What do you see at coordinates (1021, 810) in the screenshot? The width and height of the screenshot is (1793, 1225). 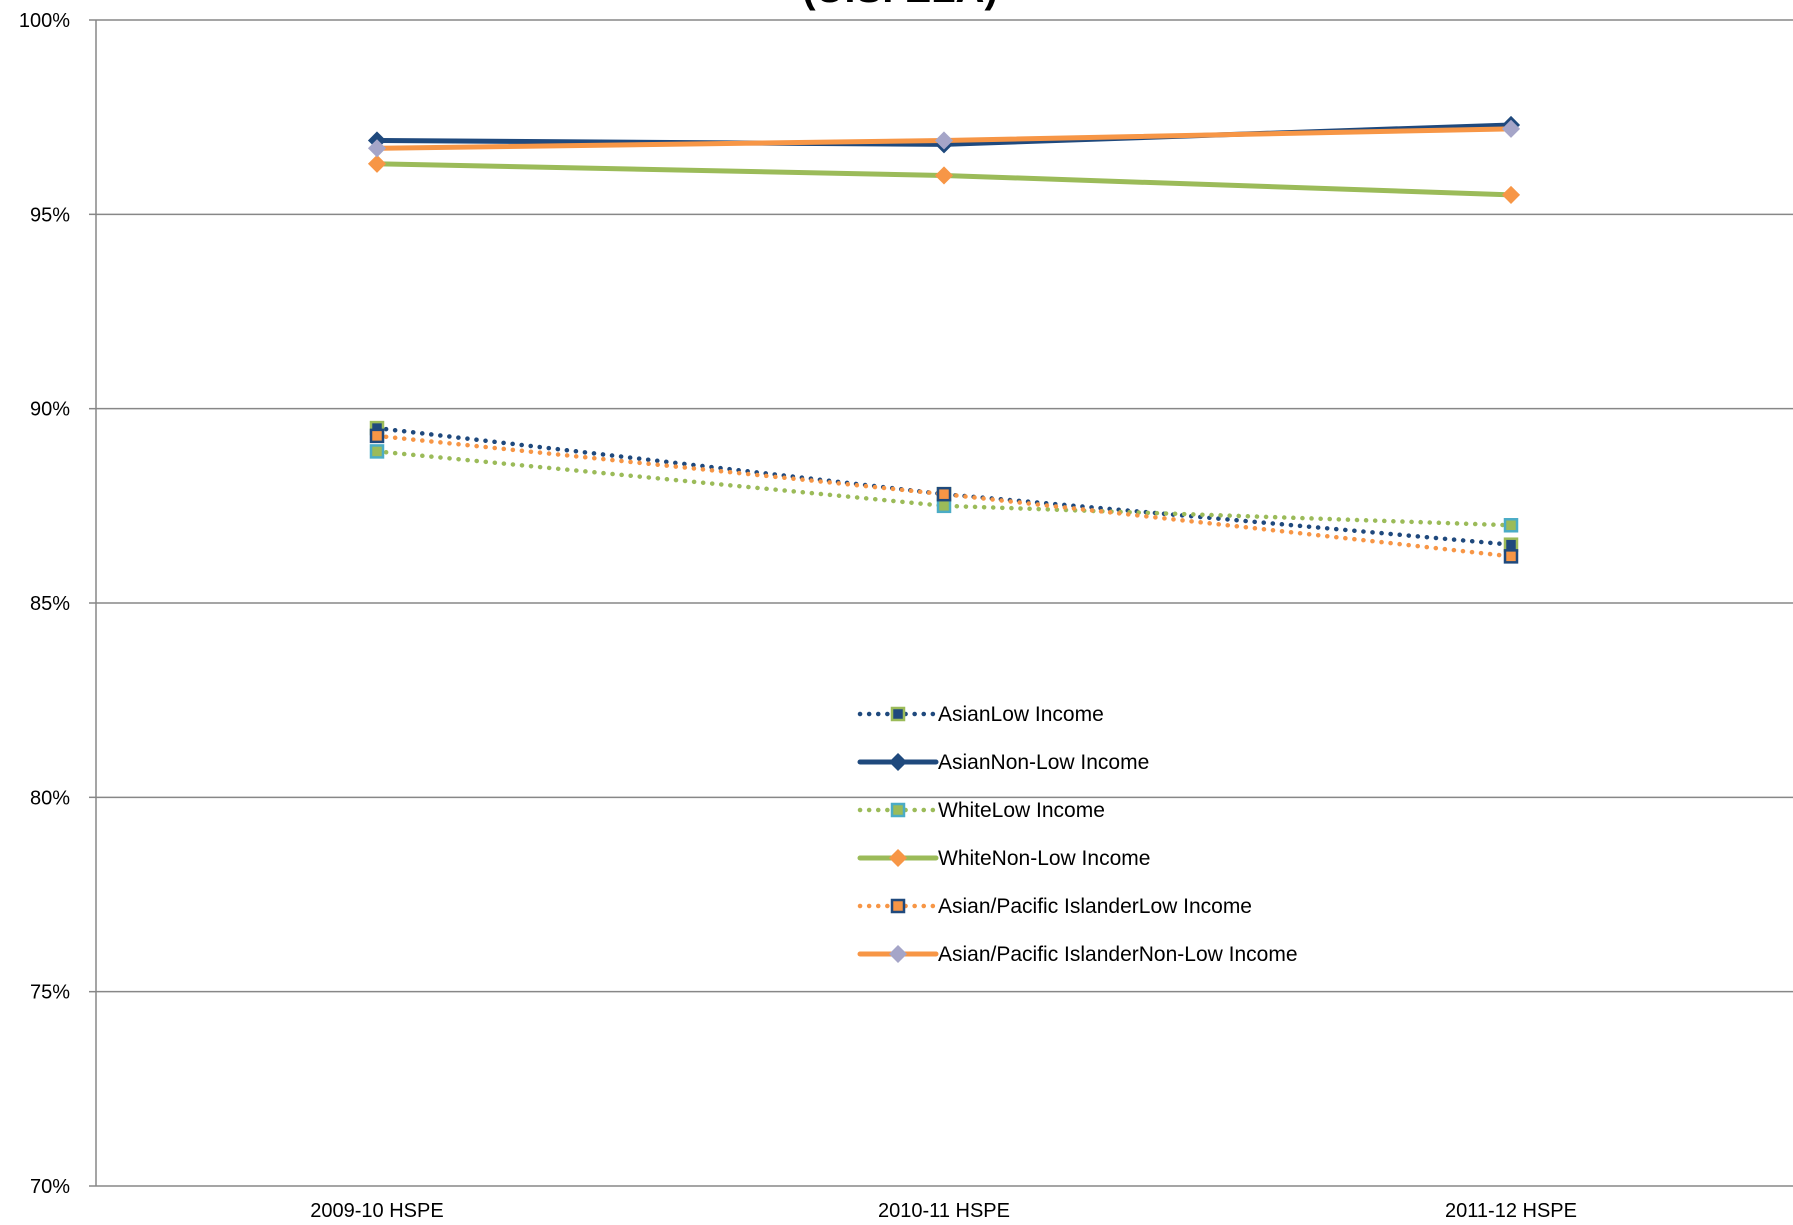 I see `legend-label: WhiteLow Income` at bounding box center [1021, 810].